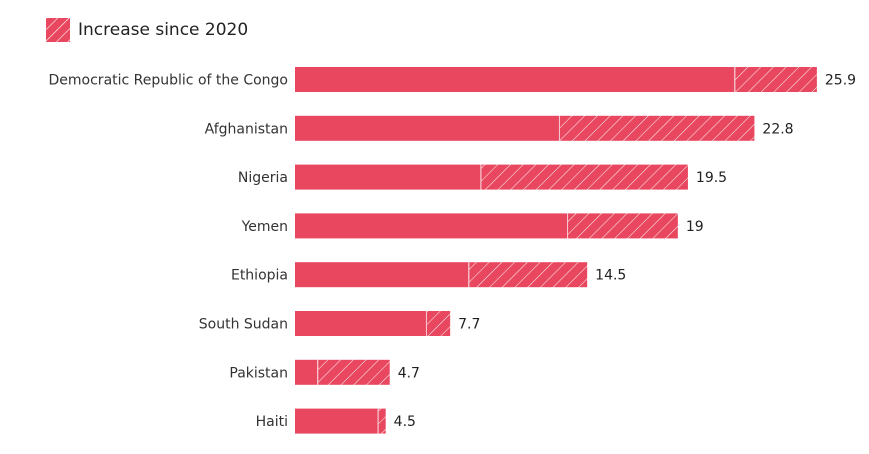 This screenshot has height=454, width=869. What do you see at coordinates (409, 373) in the screenshot?
I see `value-label: 4.7` at bounding box center [409, 373].